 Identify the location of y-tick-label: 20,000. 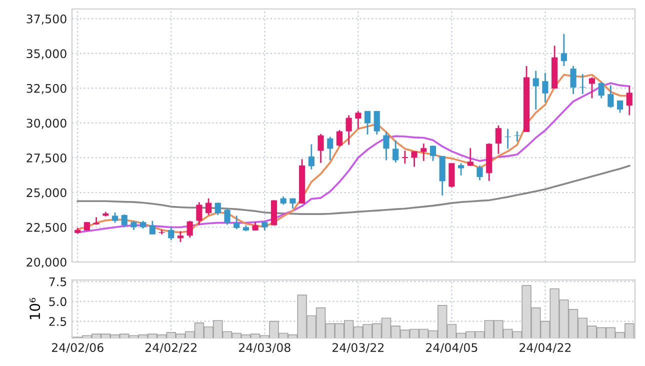
(46, 263).